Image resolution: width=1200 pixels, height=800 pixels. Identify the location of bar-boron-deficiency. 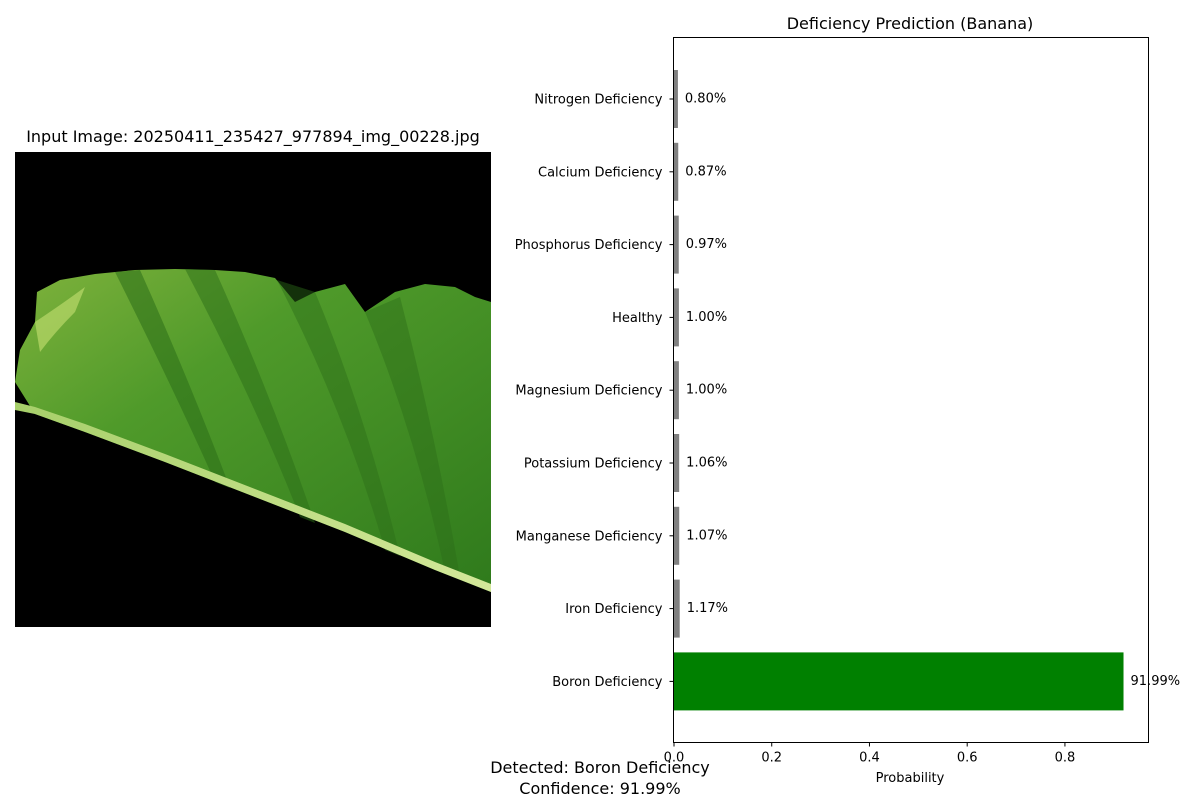
(899, 681).